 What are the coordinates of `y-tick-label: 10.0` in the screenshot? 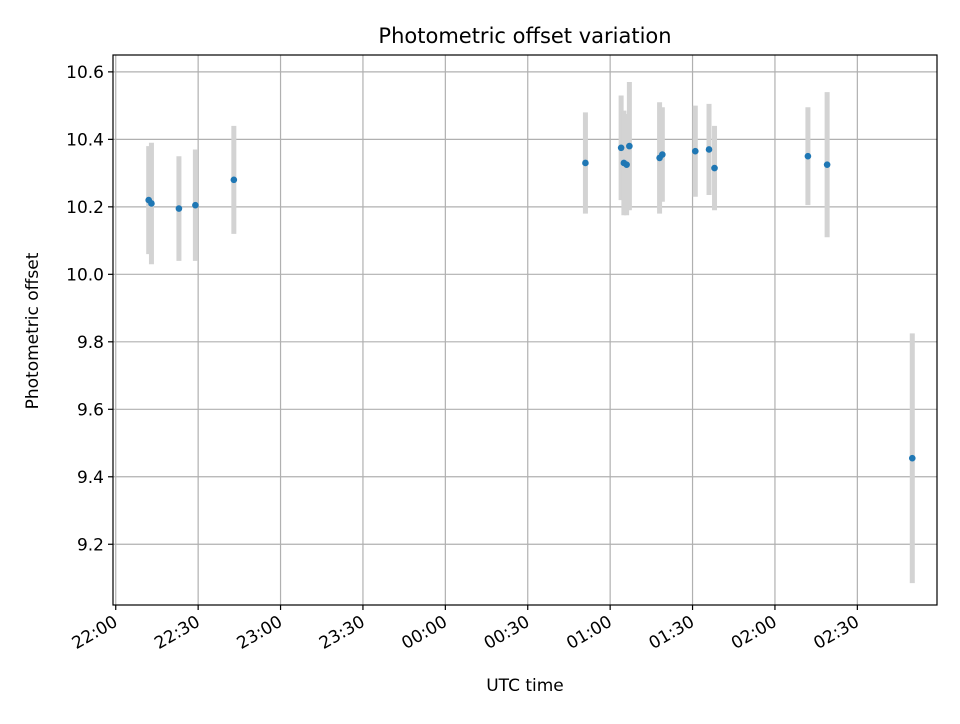 It's located at (85, 275).